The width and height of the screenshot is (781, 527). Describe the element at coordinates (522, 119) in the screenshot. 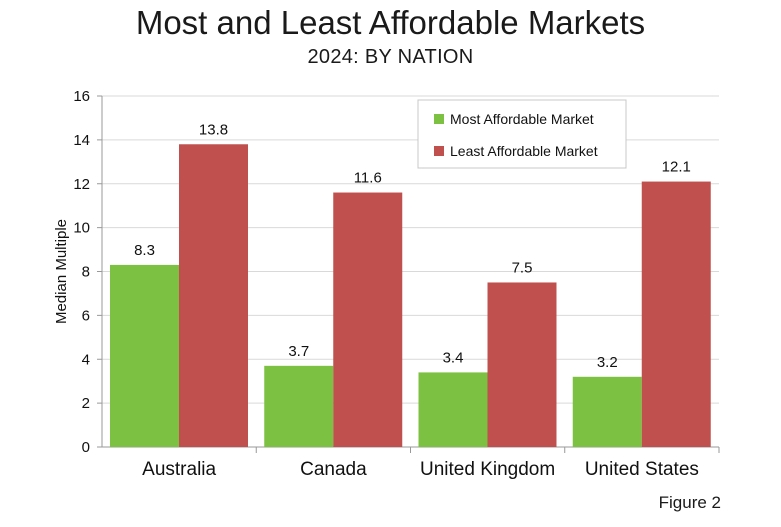

I see `legend-label: Most Affordable Market` at that location.